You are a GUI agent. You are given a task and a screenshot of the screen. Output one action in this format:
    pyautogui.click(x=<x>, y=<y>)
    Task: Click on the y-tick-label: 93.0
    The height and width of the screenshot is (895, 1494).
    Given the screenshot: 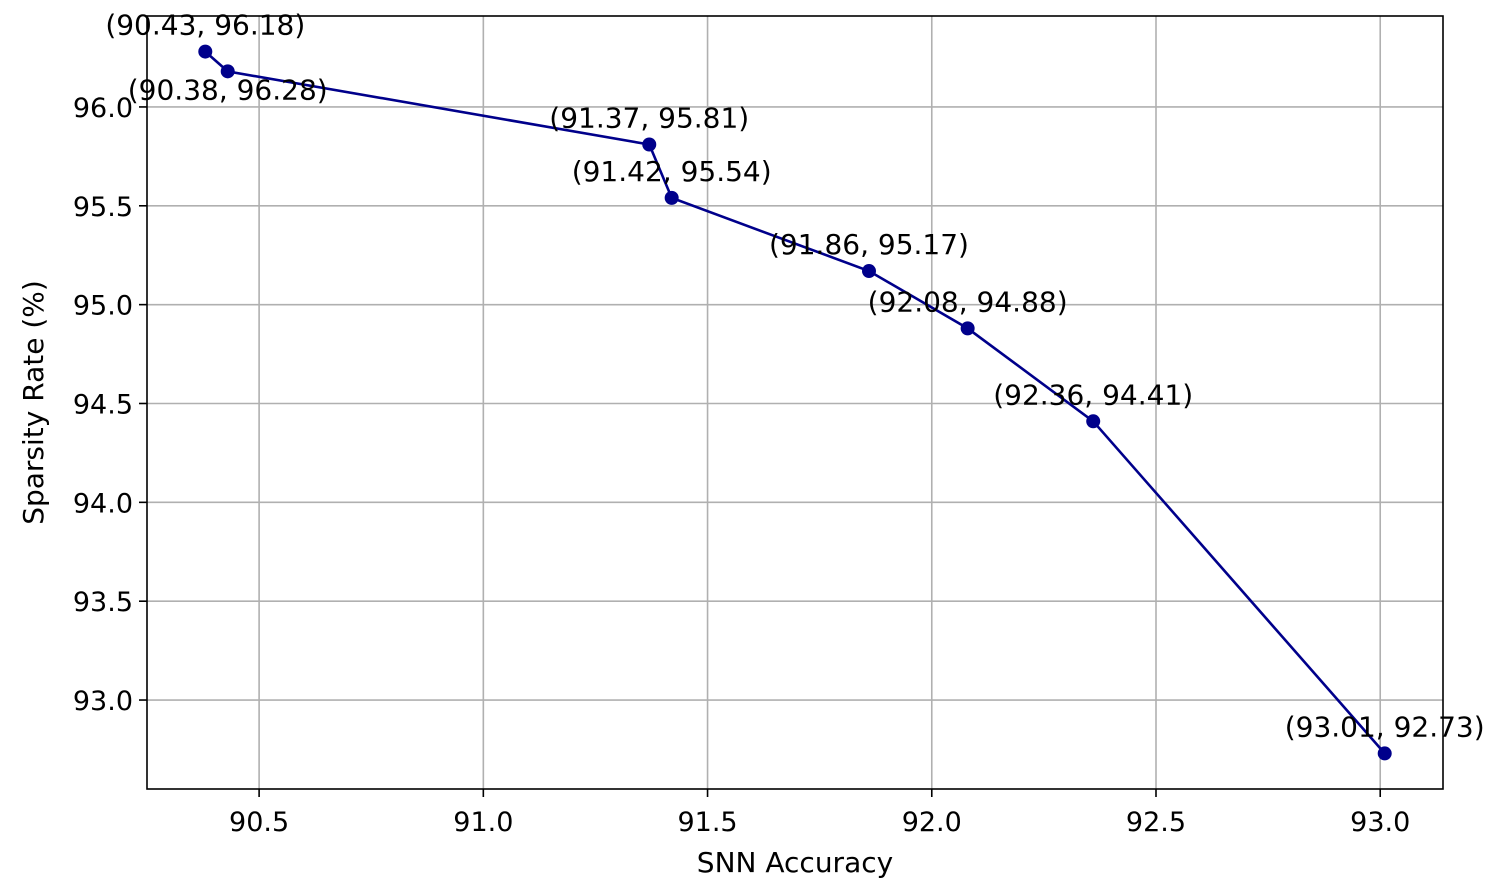 What is the action you would take?
    pyautogui.click(x=103, y=701)
    